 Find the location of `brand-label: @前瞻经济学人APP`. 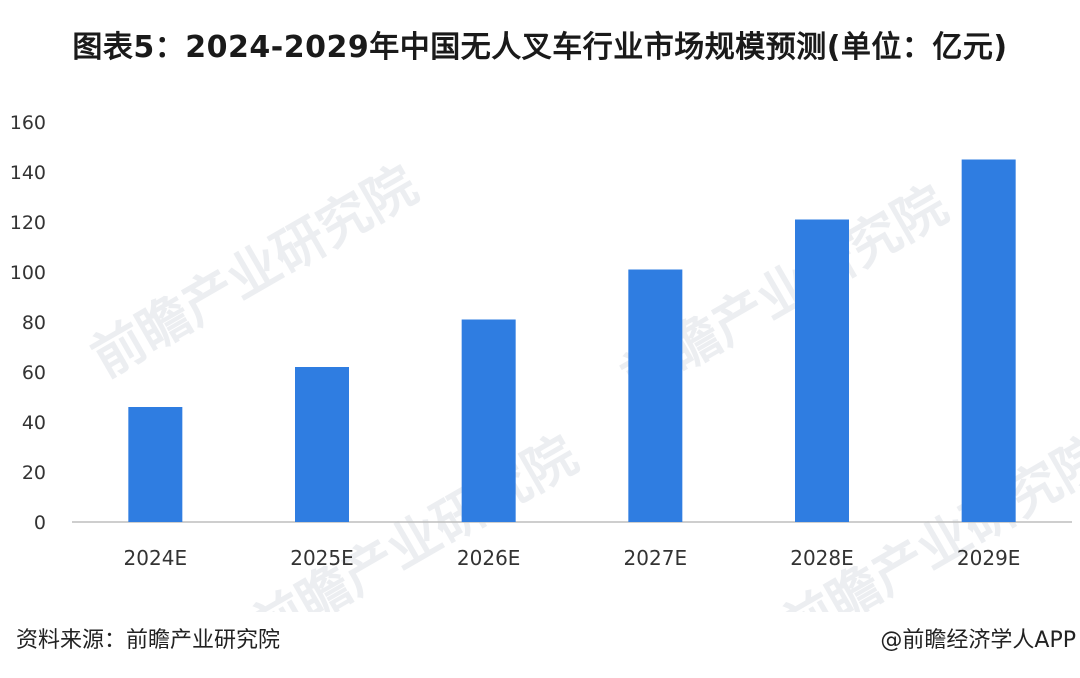

brand-label: @前瞻经济学人APP is located at coordinates (978, 640).